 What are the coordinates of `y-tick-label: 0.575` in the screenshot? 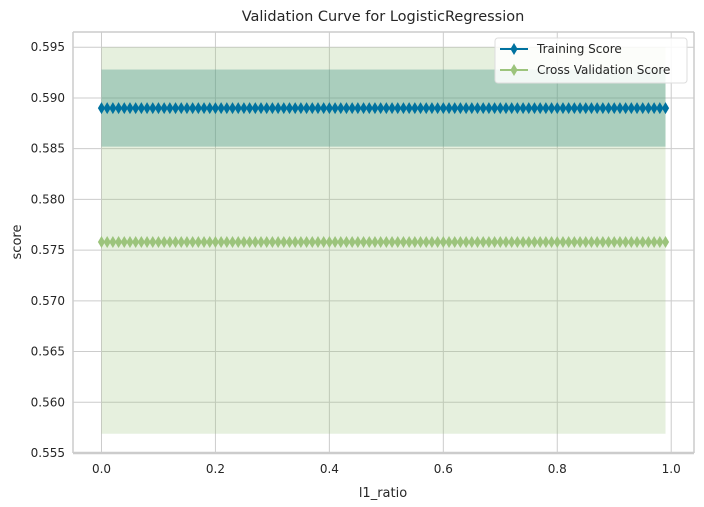 It's located at (48, 250).